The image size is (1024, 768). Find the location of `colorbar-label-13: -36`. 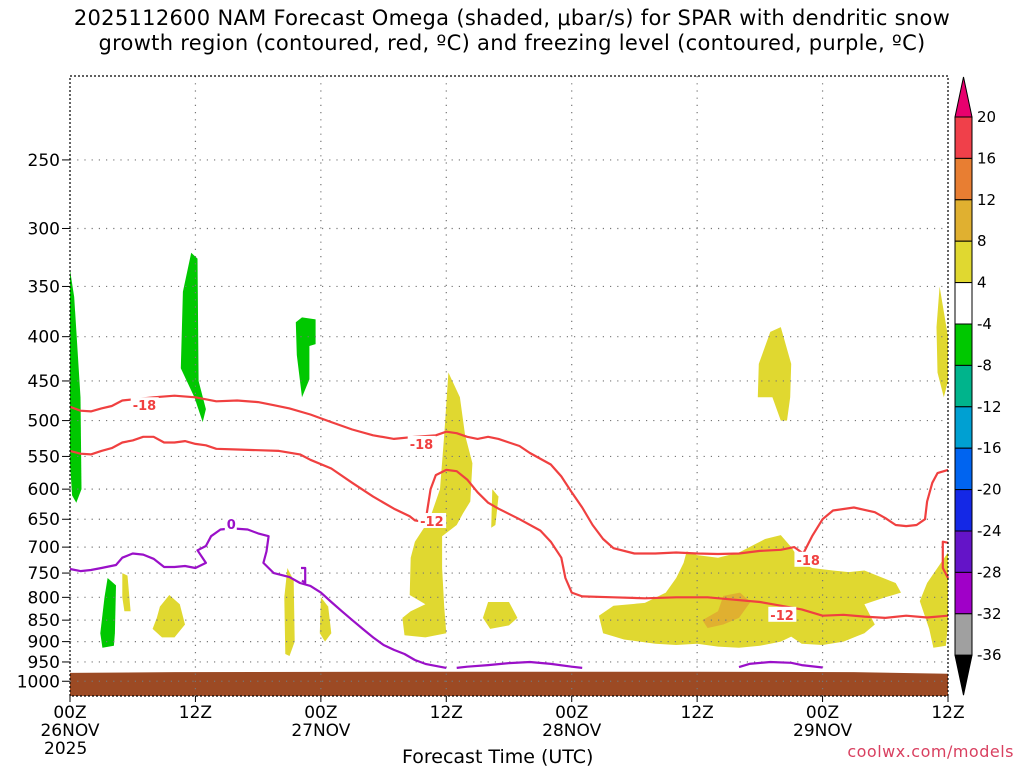

colorbar-label-13: -36 is located at coordinates (989, 655).